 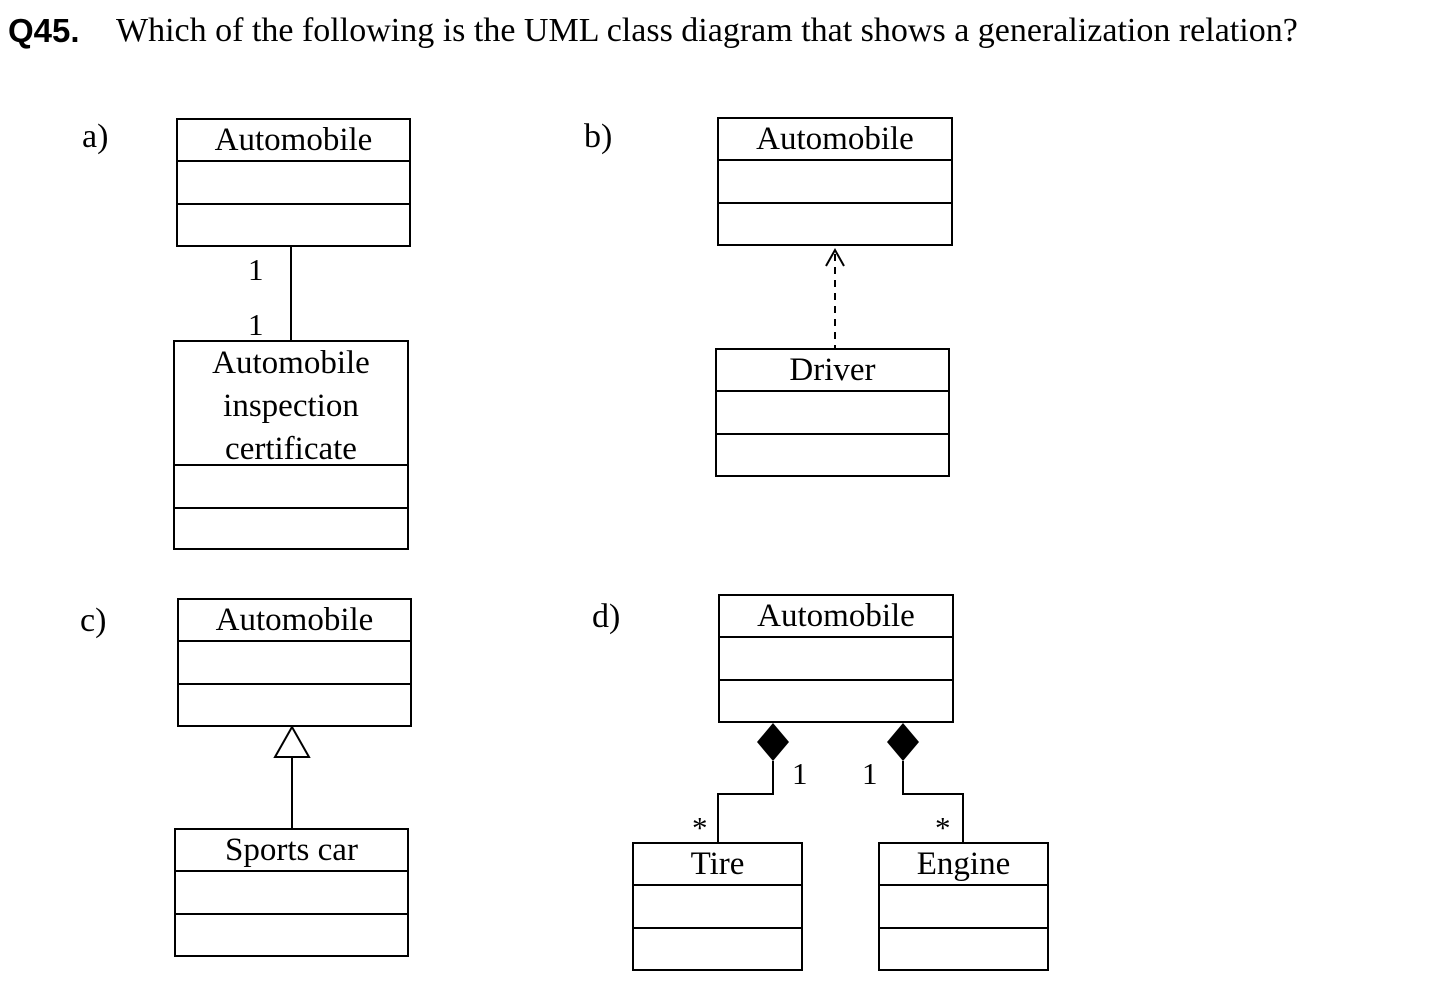 I want to click on option-d-label: d), so click(x=606, y=616).